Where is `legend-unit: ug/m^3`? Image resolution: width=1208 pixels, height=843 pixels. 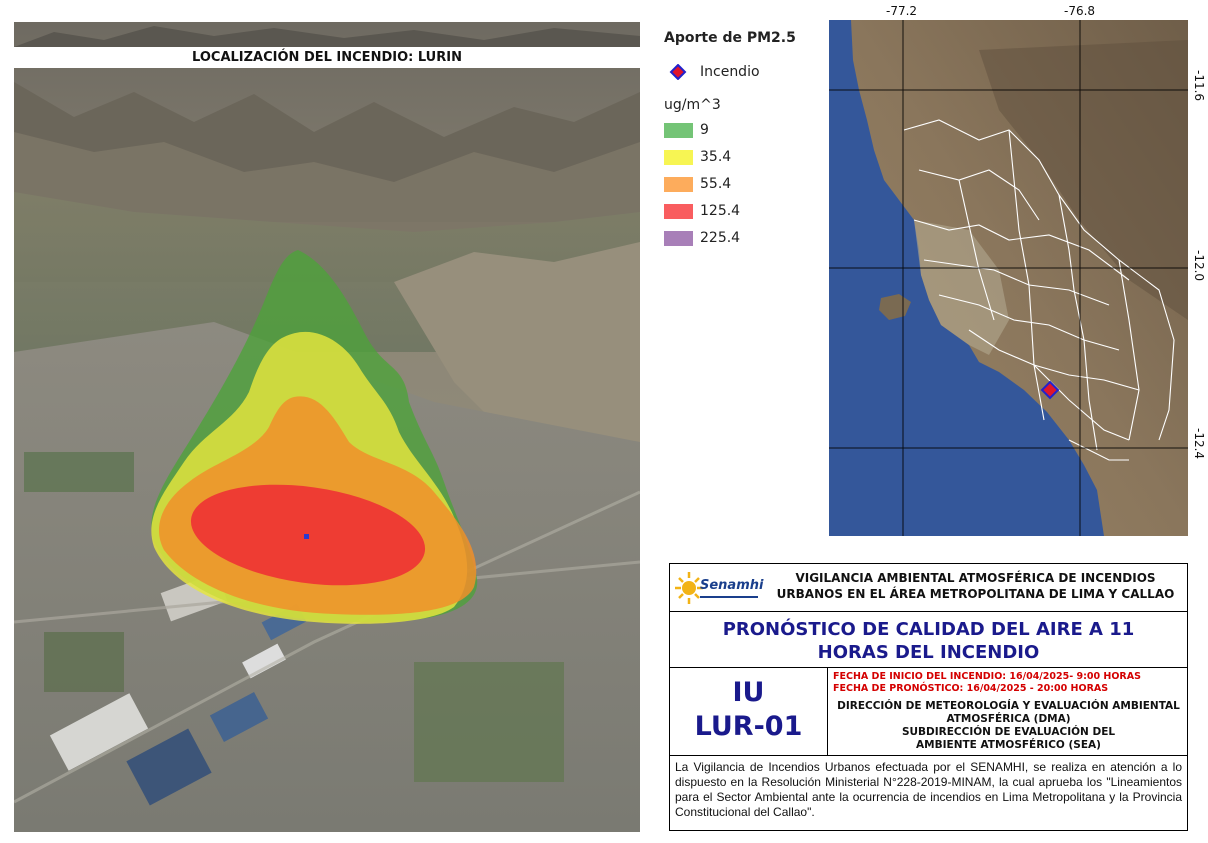 legend-unit: ug/m^3 is located at coordinates (692, 105).